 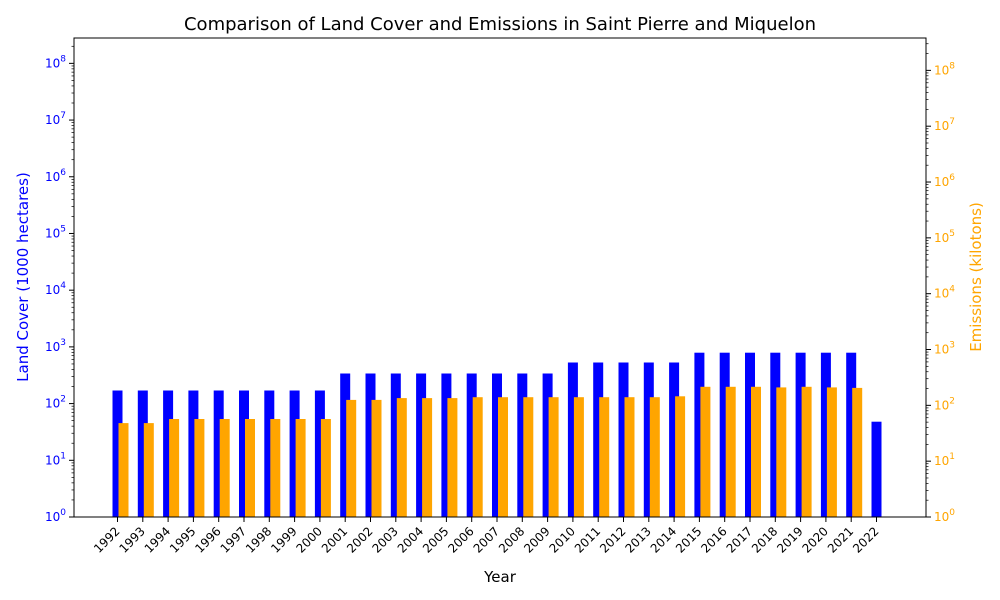 What do you see at coordinates (604, 457) in the screenshot?
I see `emissions-bar-2011` at bounding box center [604, 457].